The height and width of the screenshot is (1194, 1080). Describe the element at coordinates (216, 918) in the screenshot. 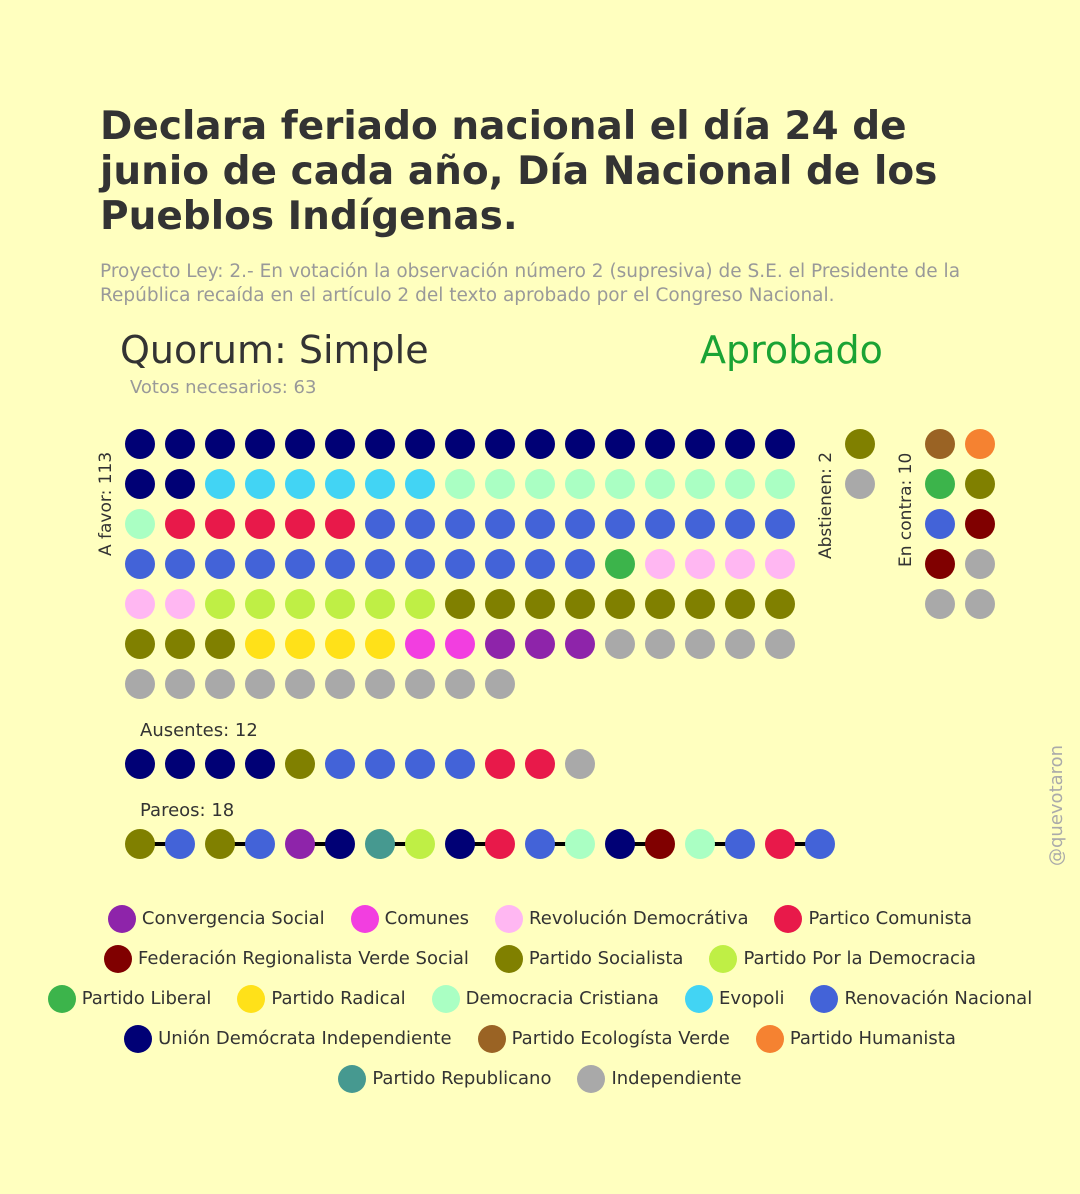

I see `legend-item: Convergencia Social` at that location.